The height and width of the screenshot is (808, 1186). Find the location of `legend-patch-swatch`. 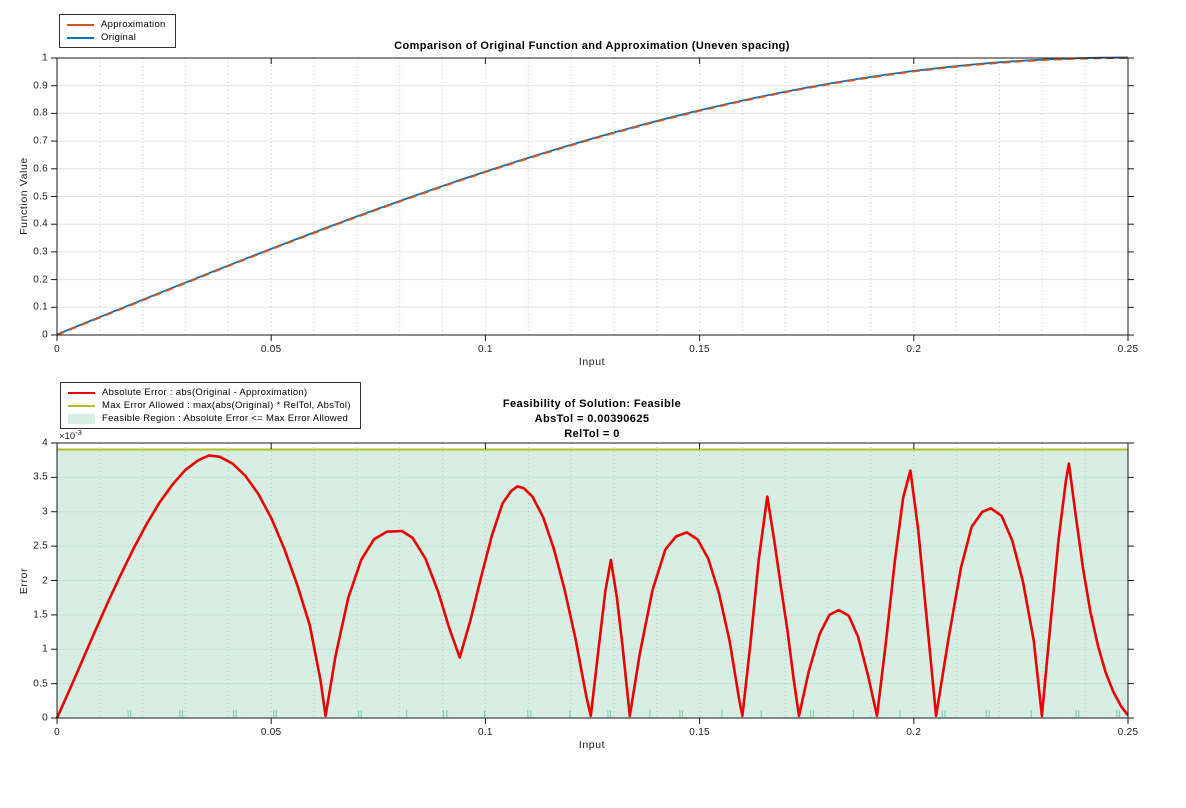

legend-patch-swatch is located at coordinates (81, 418).